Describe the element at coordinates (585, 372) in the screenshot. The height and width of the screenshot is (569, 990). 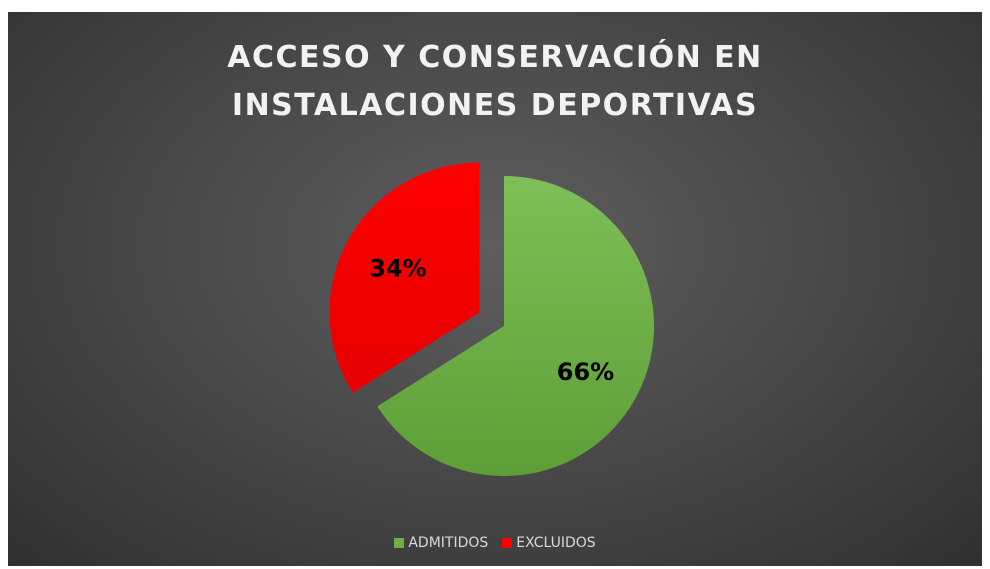
I see `data-label-admitidos: 66%` at that location.